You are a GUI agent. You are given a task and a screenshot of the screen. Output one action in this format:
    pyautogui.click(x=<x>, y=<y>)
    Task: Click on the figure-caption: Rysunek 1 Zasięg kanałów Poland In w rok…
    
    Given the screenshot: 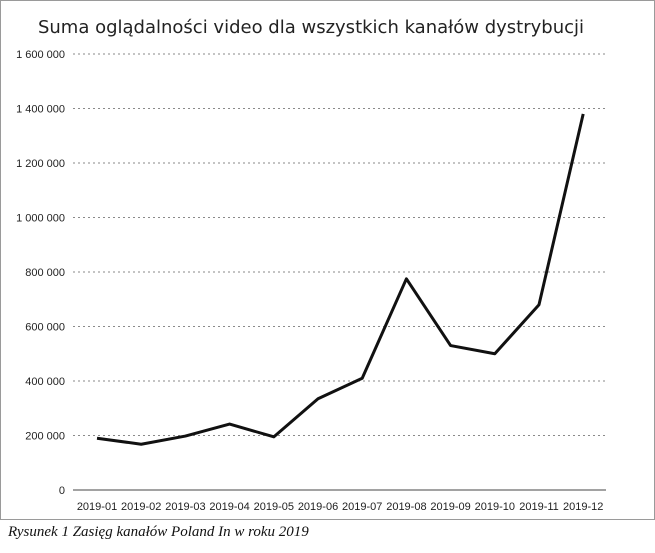 What is the action you would take?
    pyautogui.click(x=158, y=532)
    